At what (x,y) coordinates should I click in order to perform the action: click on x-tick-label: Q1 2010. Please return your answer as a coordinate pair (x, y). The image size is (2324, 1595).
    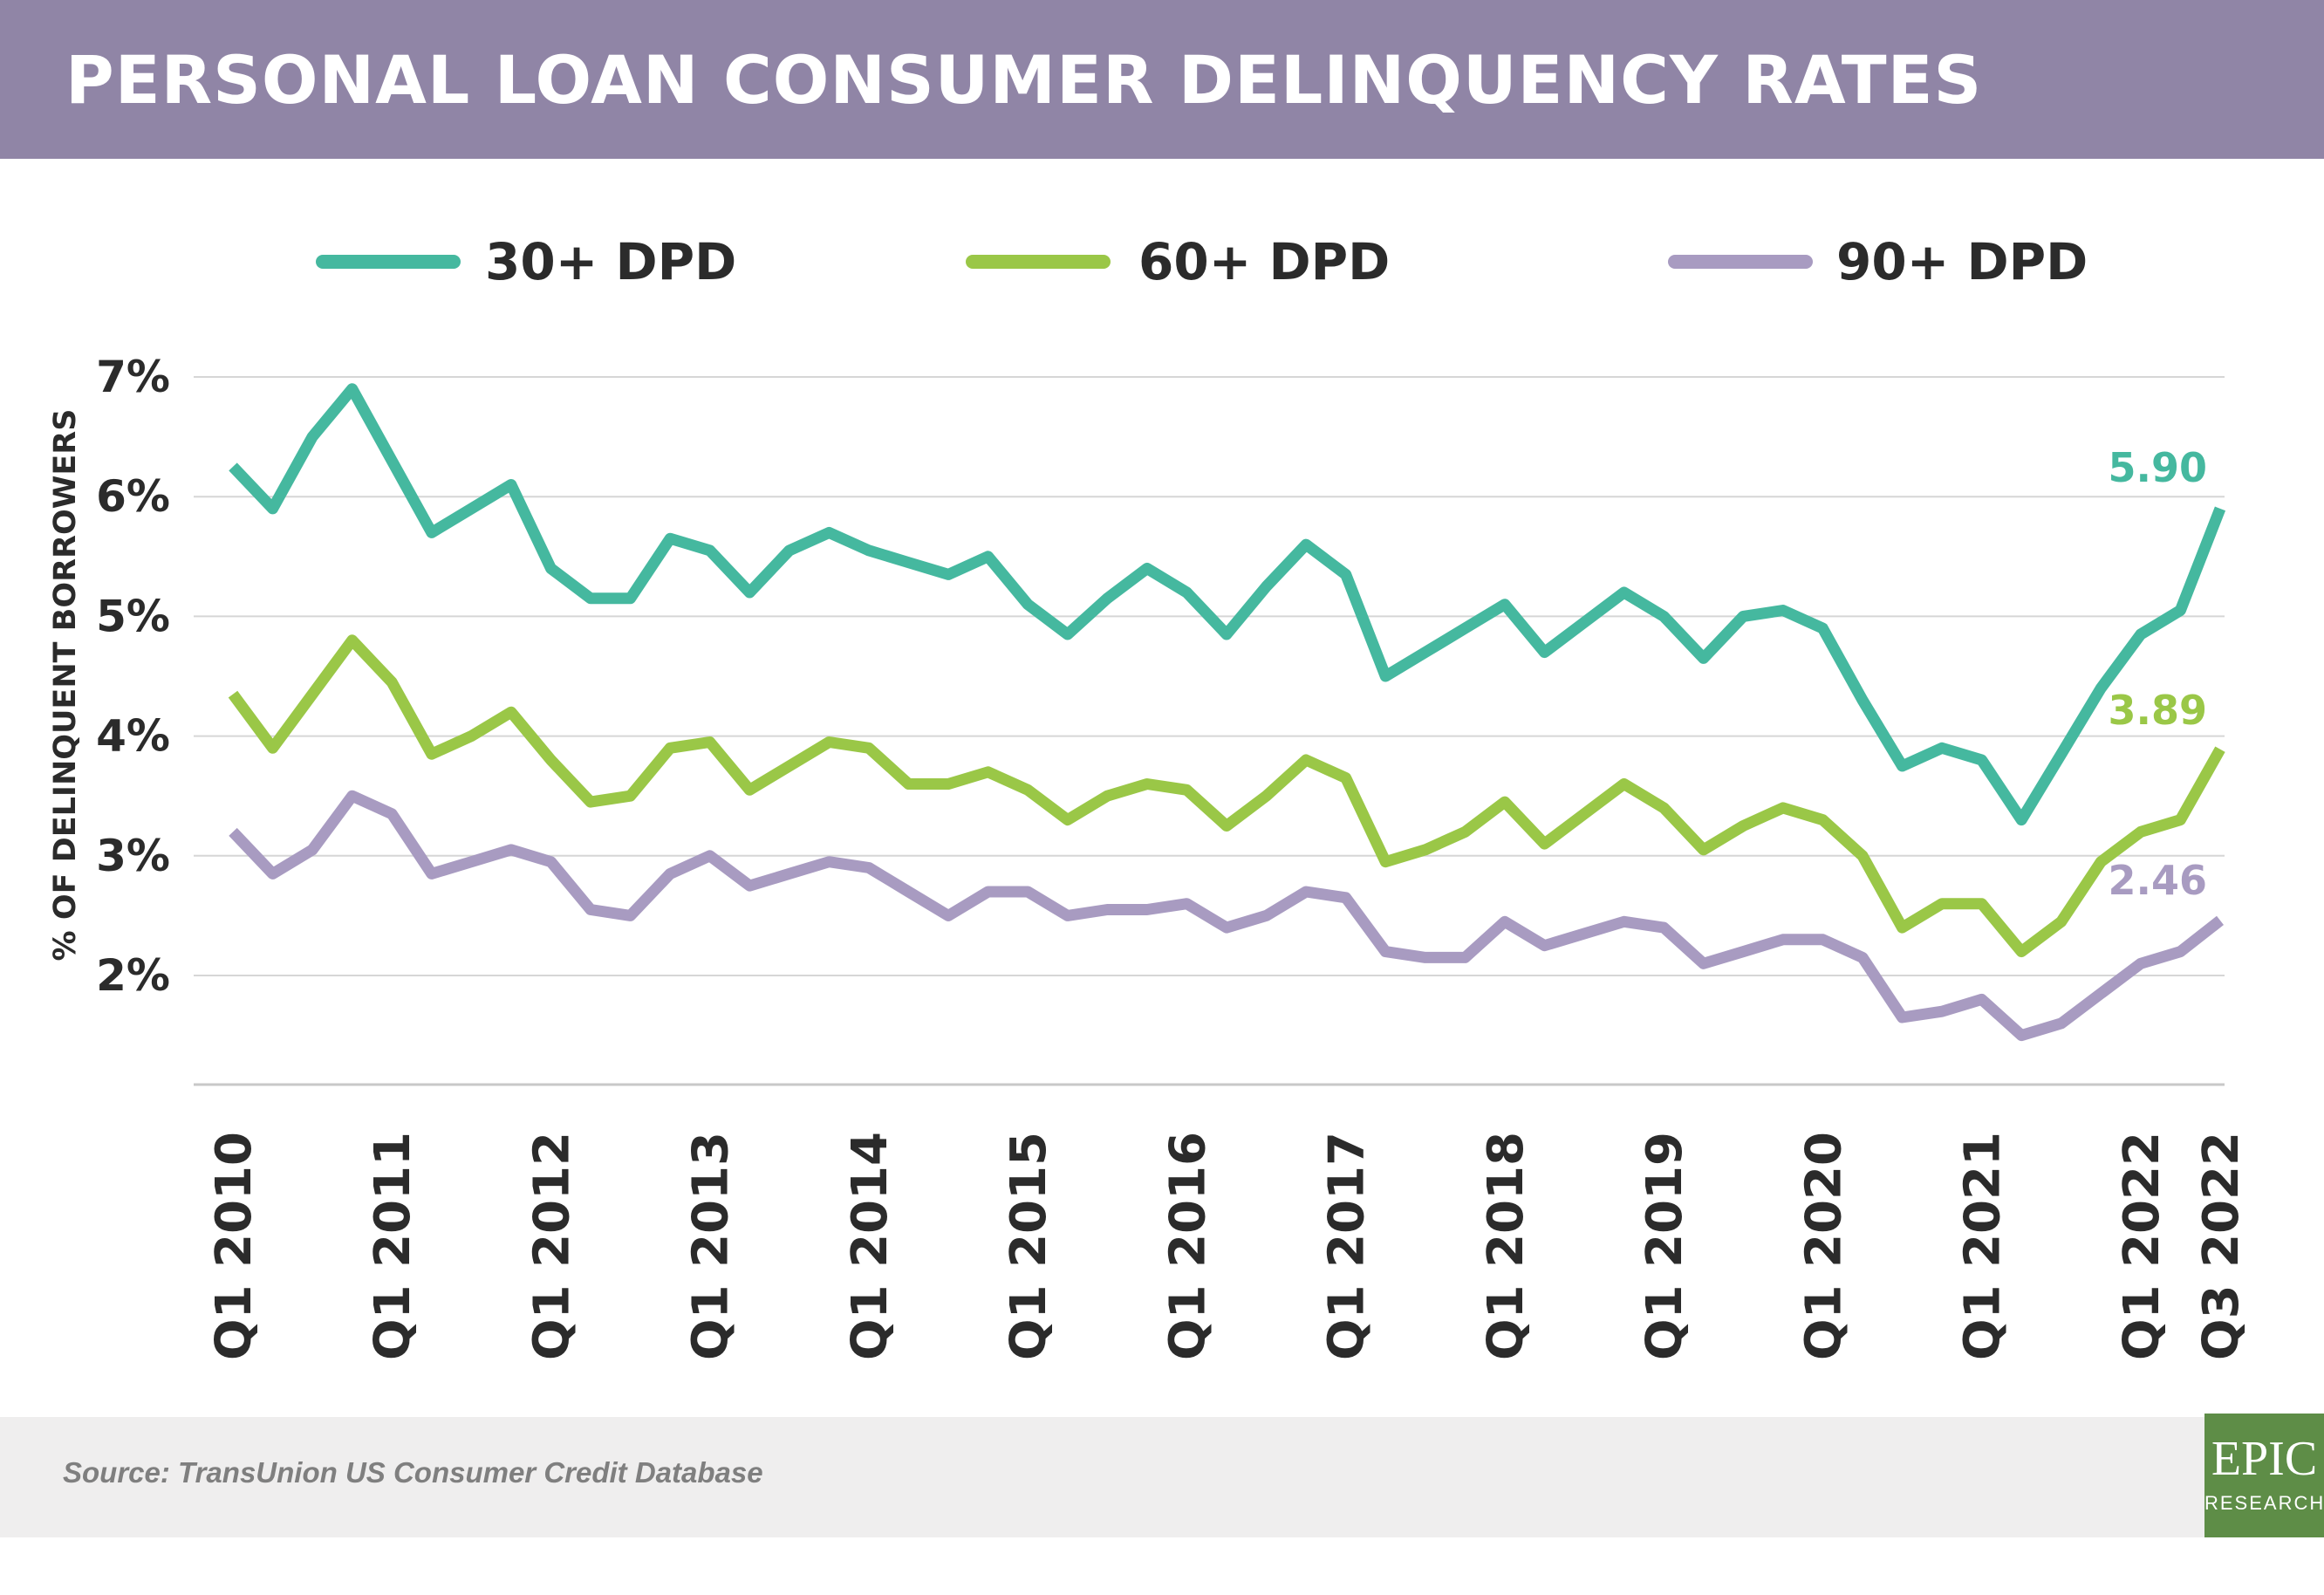
    Looking at the image, I should click on (235, 1246).